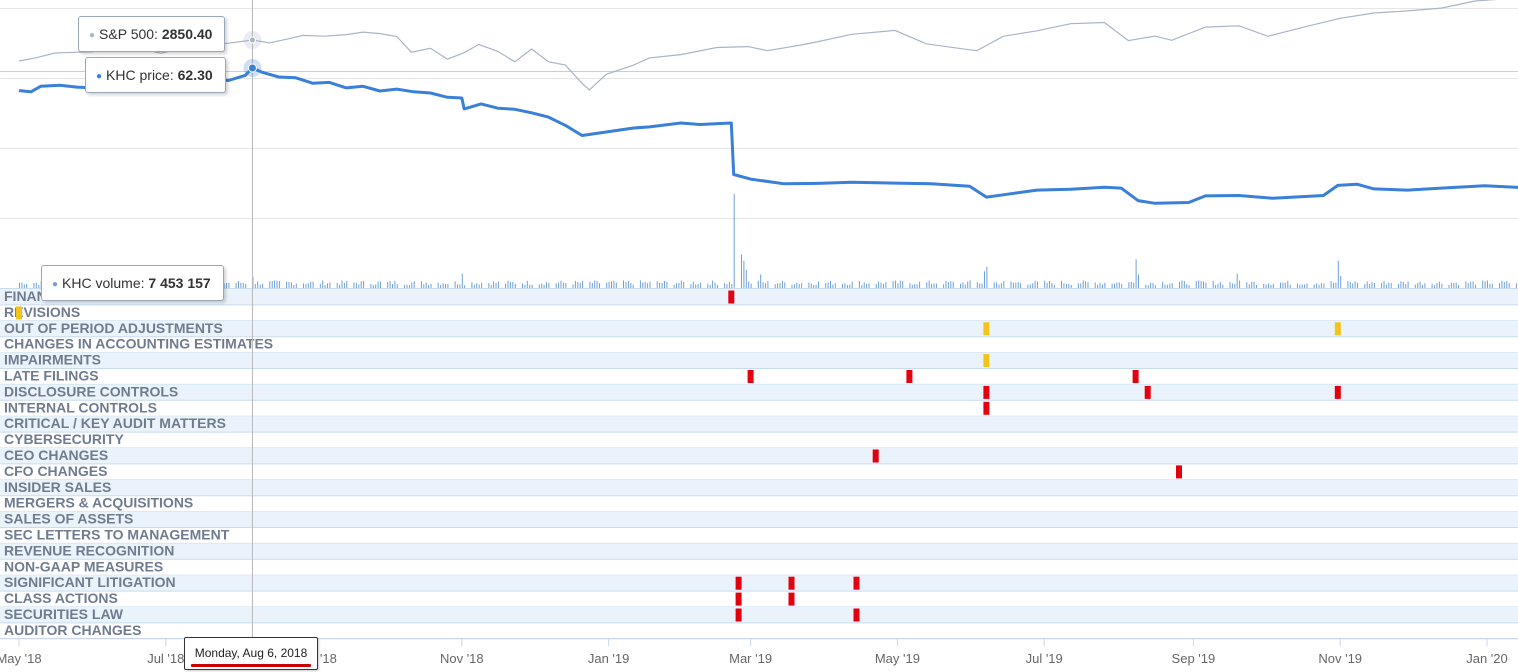  Describe the element at coordinates (132, 283) in the screenshot. I see `volume-tooltip: ● KHC volume: 7 453 157` at that location.